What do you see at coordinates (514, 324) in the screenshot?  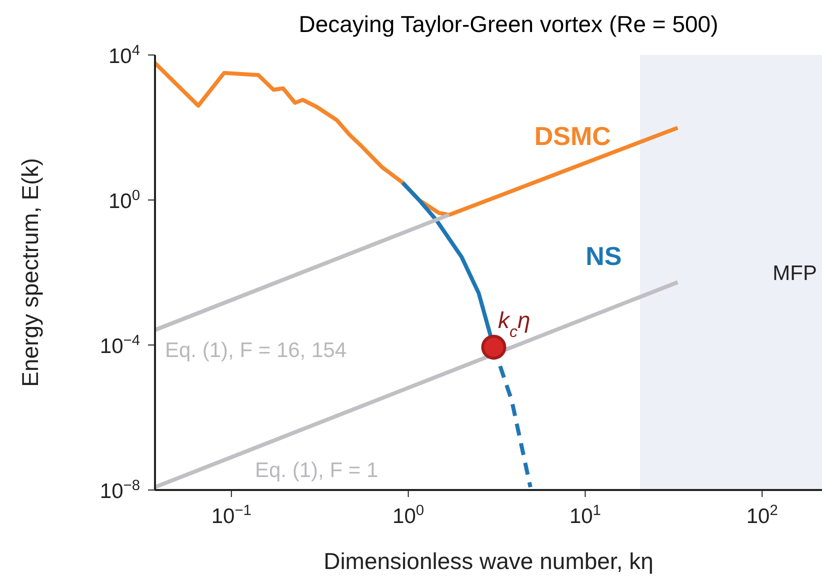 I see `annotation: k$_{c}$η` at bounding box center [514, 324].